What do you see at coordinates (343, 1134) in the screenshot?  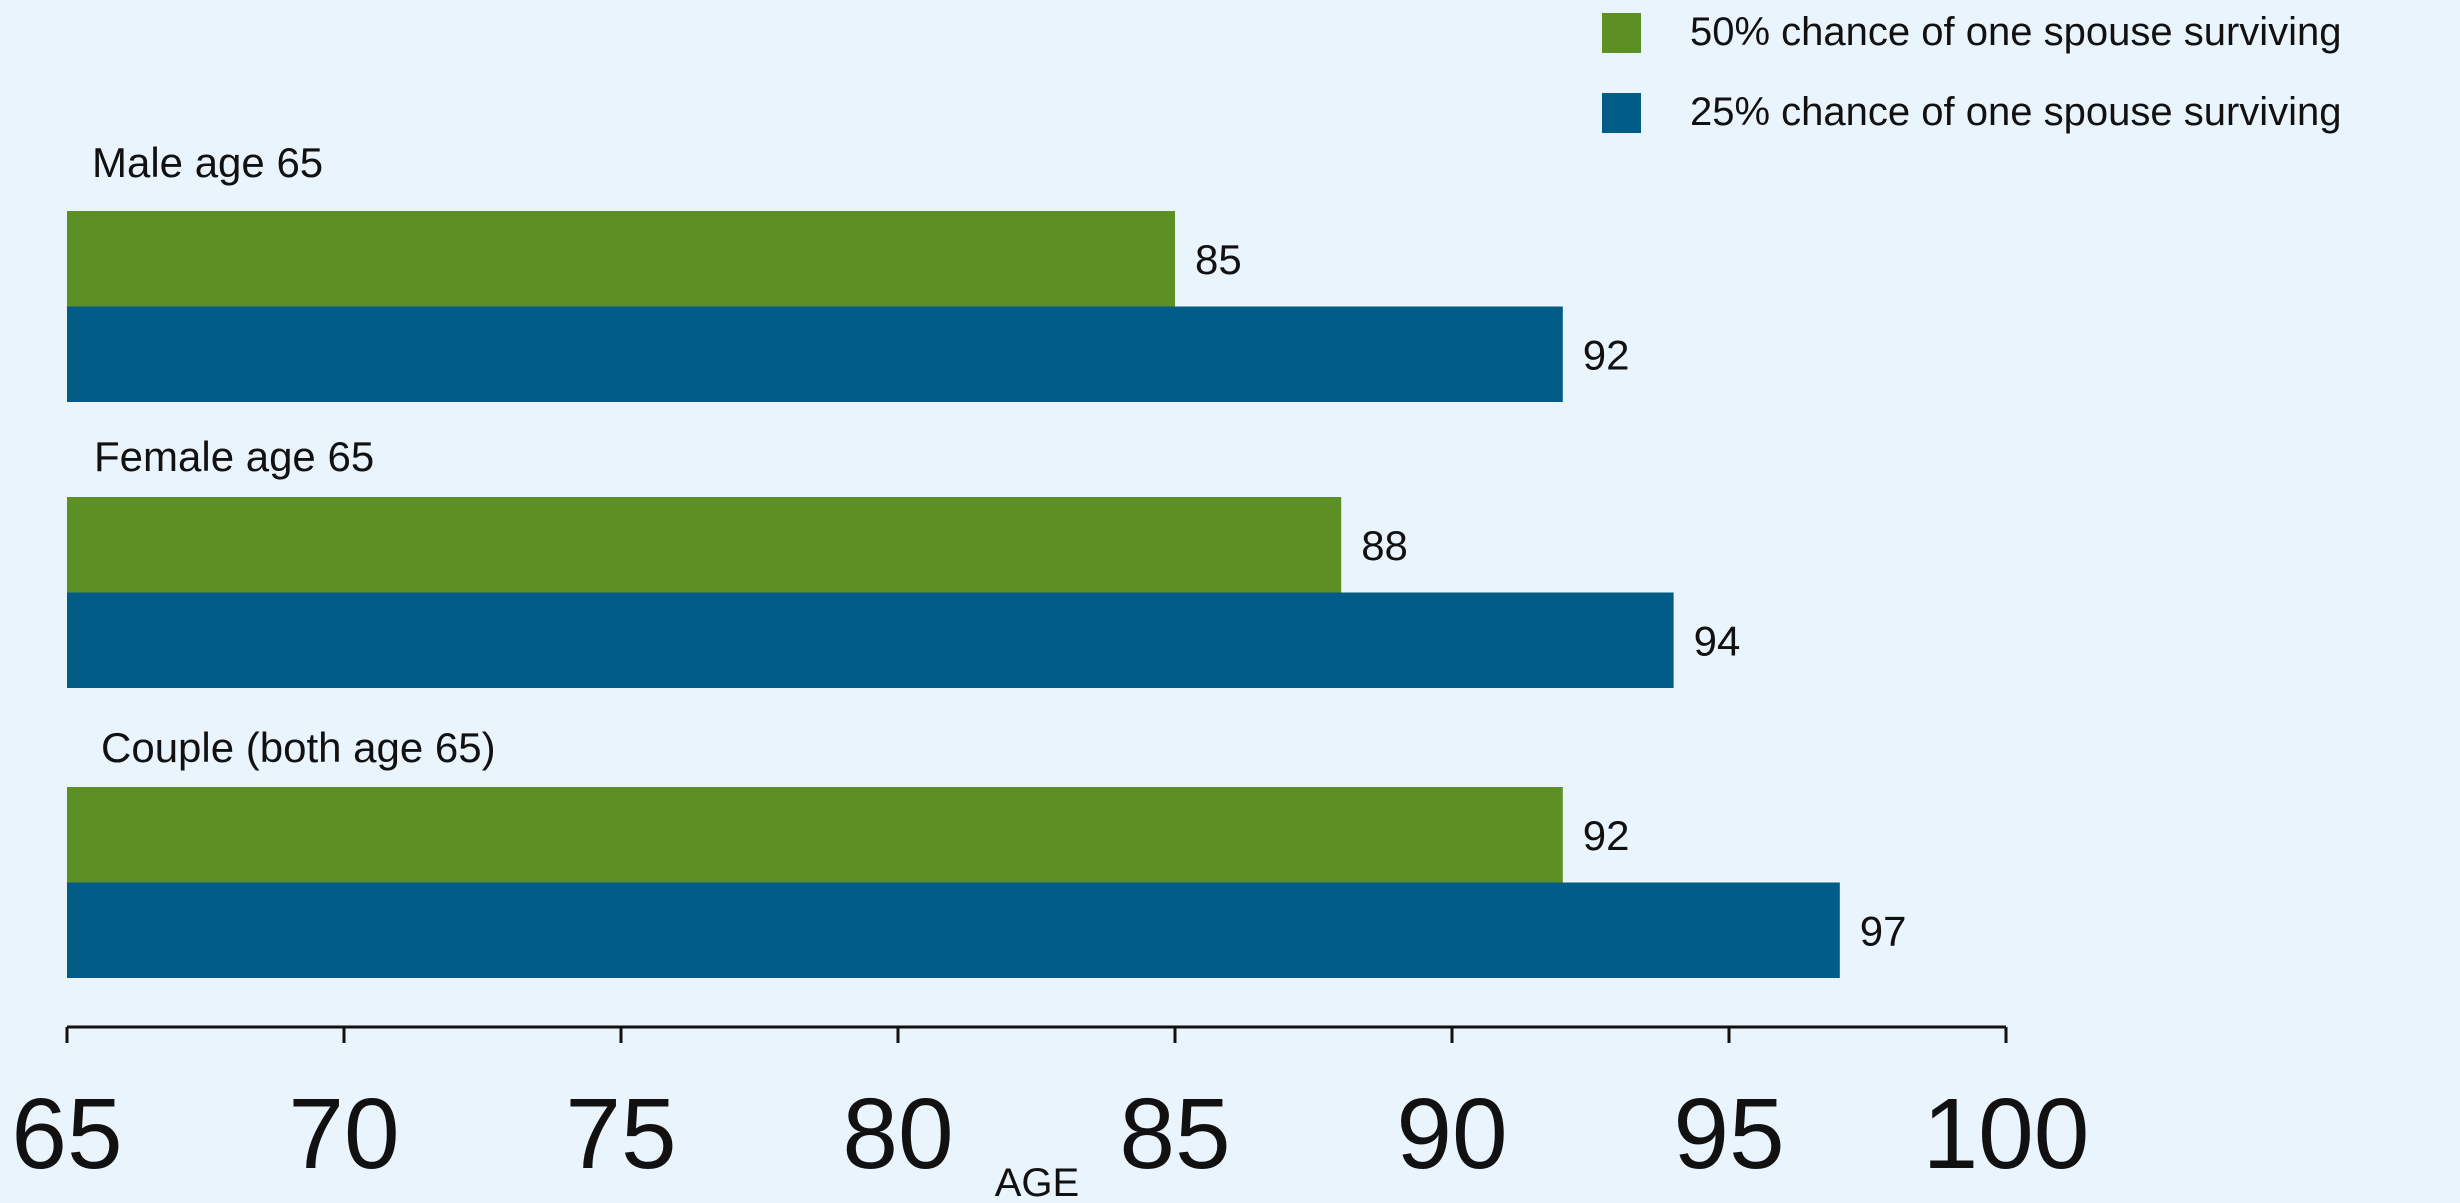 I see `x-tick-label: 70` at bounding box center [343, 1134].